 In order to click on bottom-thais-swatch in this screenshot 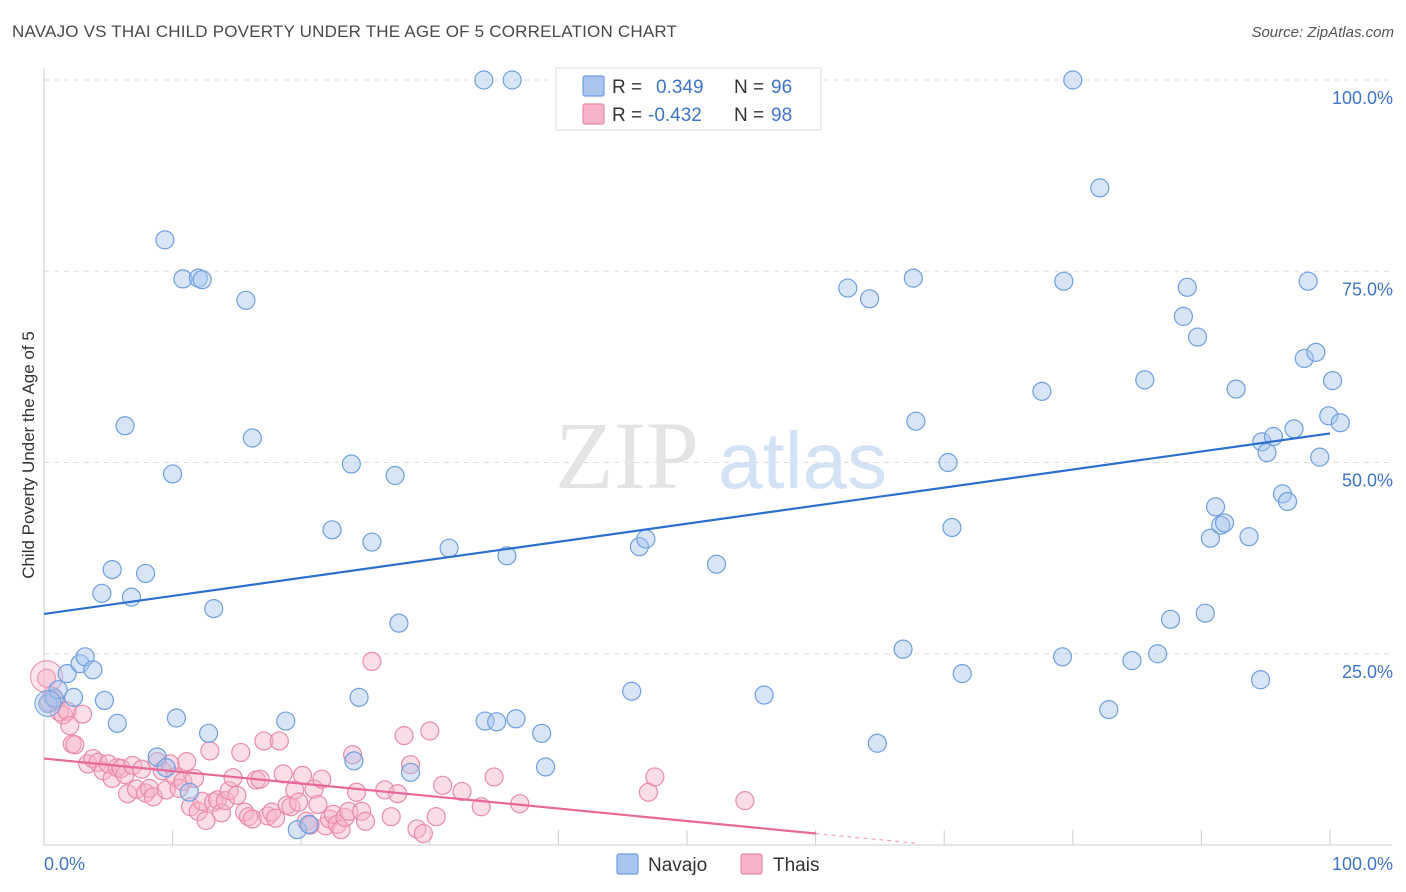, I will do `click(751, 864)`.